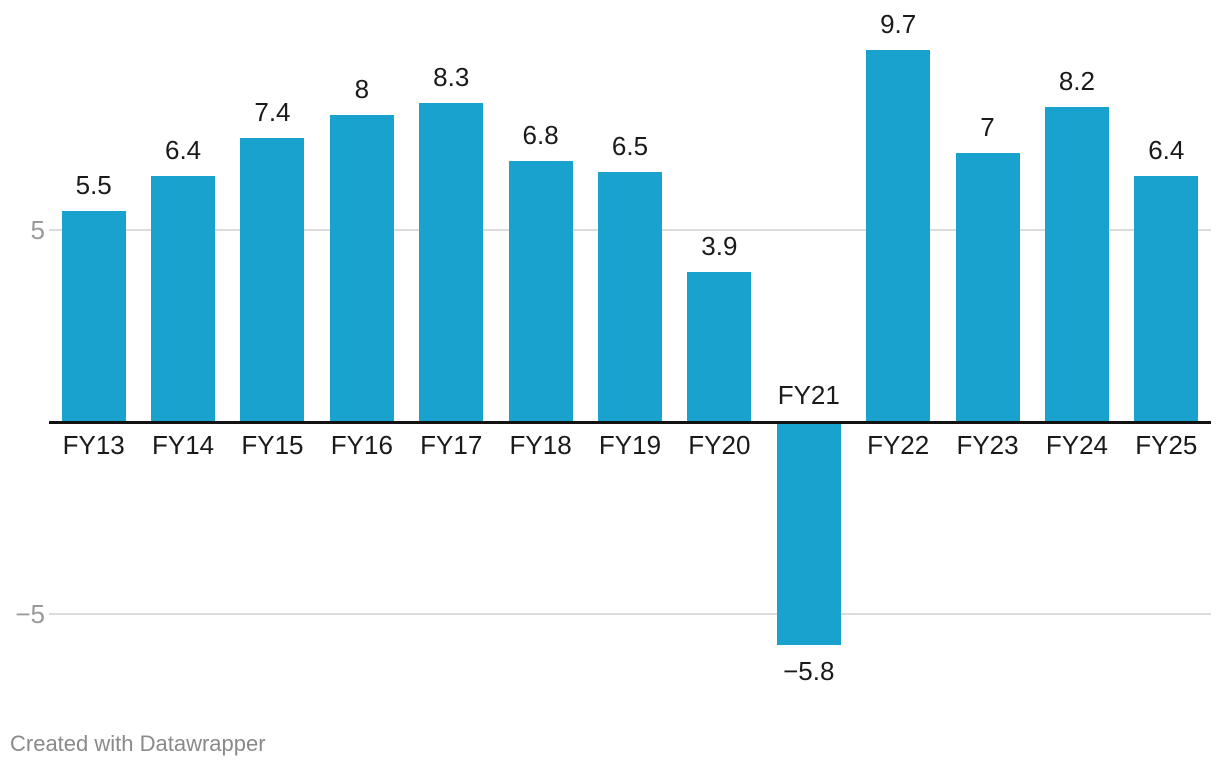 This screenshot has width=1220, height=768. Describe the element at coordinates (272, 111) in the screenshot. I see `value-label: 7.4` at that location.